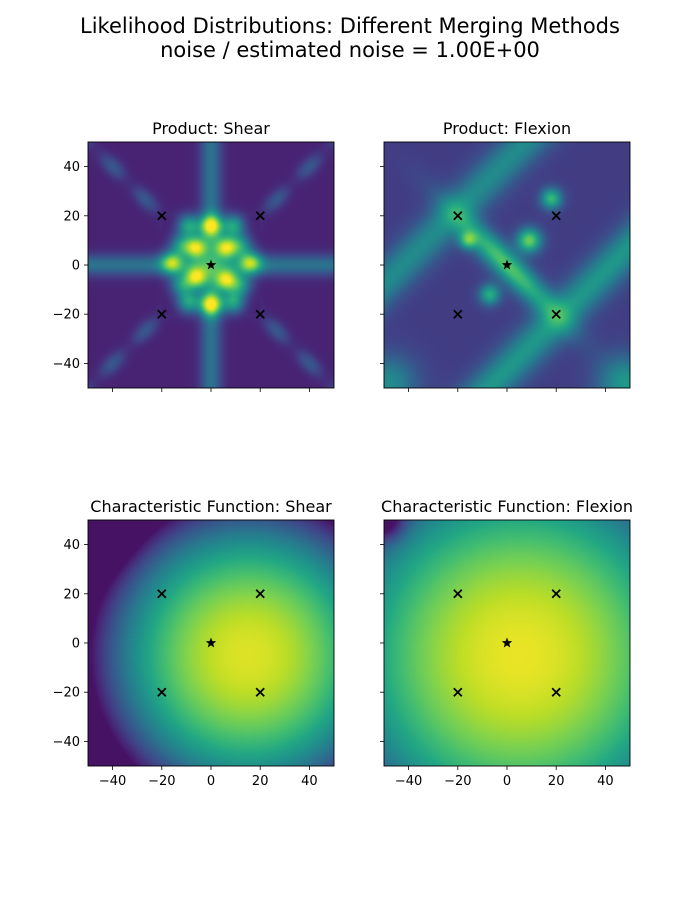 This screenshot has width=700, height=900. I want to click on figure-subtitle: noise / estimated noise = 1.00E+00, so click(350, 50).